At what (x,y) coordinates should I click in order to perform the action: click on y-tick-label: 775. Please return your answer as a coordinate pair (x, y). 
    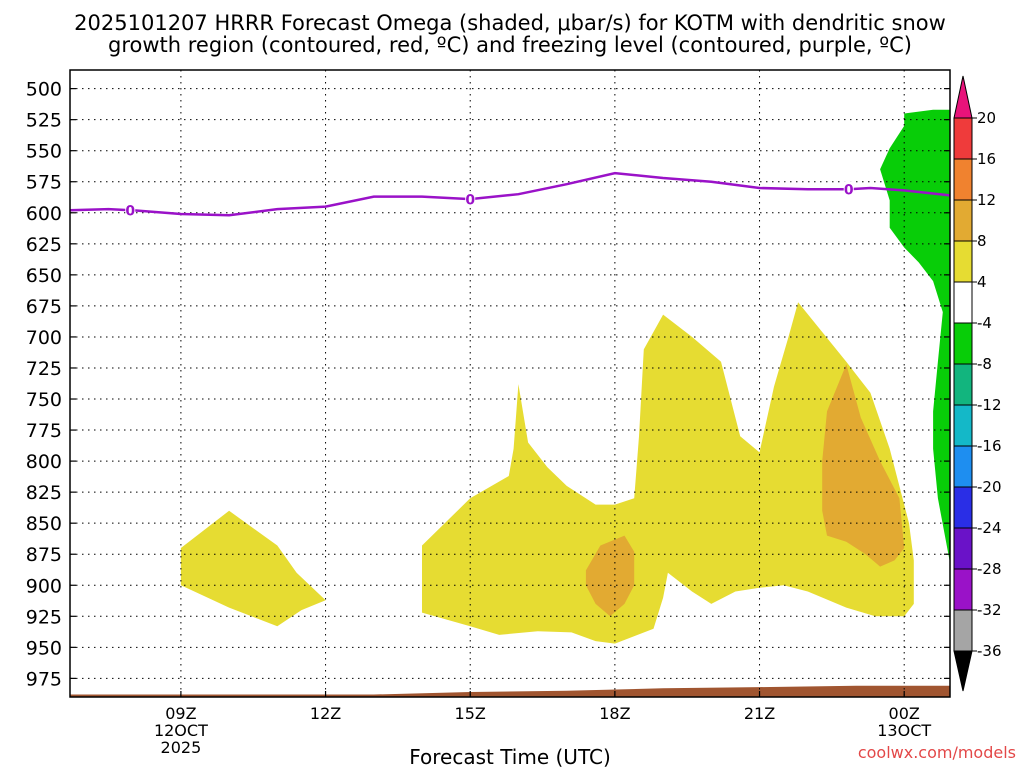
    Looking at the image, I should click on (44, 431).